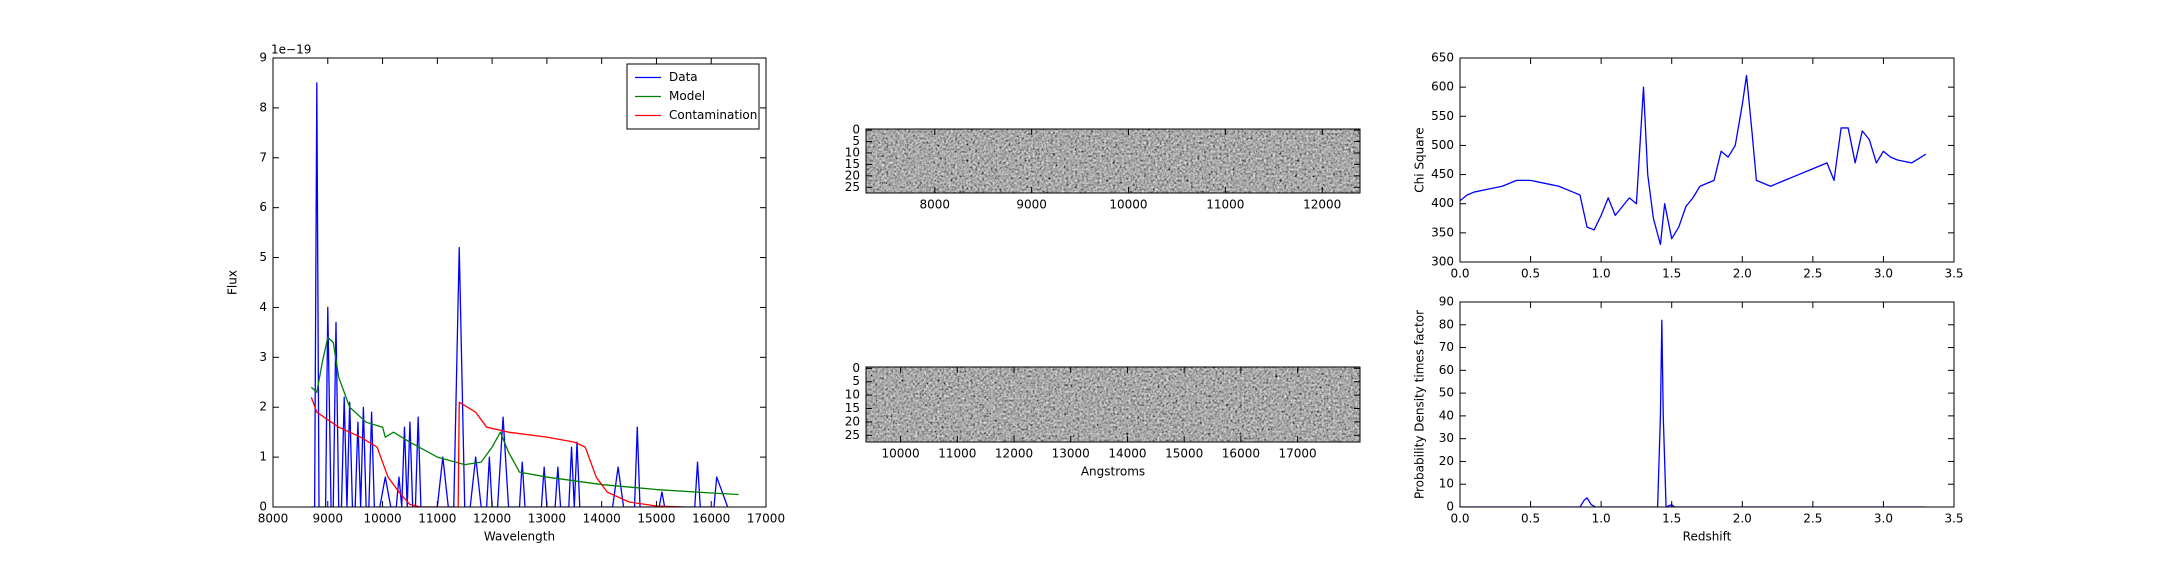 The width and height of the screenshot is (2160, 576). What do you see at coordinates (263, 107) in the screenshot?
I see `y-tick-label: 8` at bounding box center [263, 107].